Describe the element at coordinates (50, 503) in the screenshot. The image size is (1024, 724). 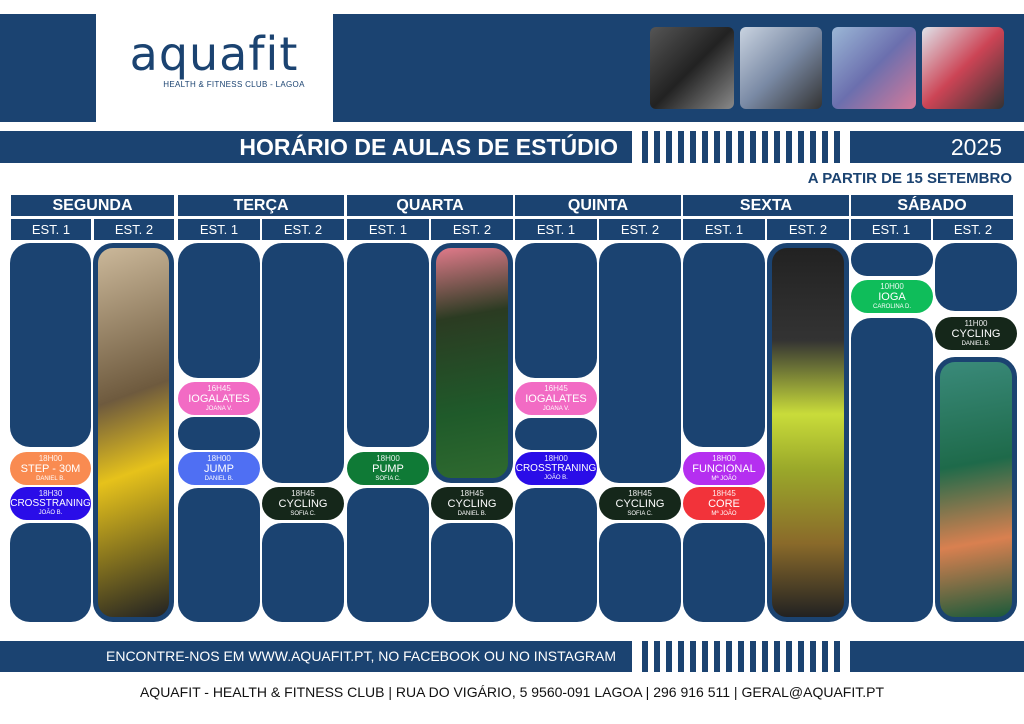
I see `class-slot: 18H30 CROSSTRANING JOÃO B.` at that location.